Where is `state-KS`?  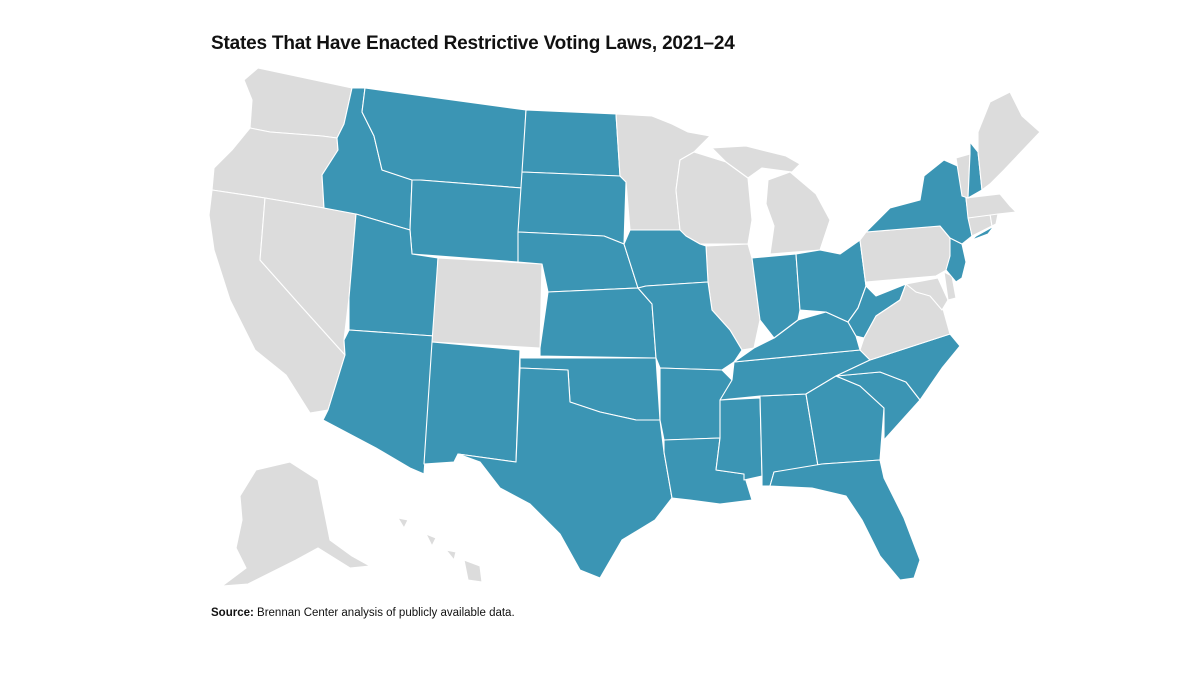
state-KS is located at coordinates (598, 323).